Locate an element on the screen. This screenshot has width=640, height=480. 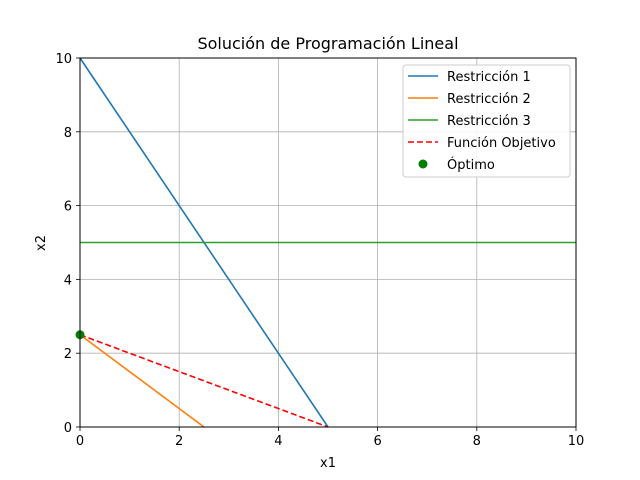
x-tick-label: 10 is located at coordinates (576, 441).